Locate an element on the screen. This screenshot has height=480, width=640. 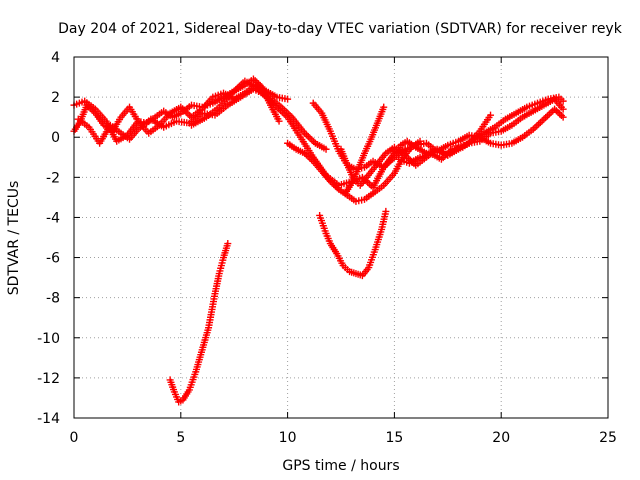
y-tick-label: -6 is located at coordinates (53, 259).